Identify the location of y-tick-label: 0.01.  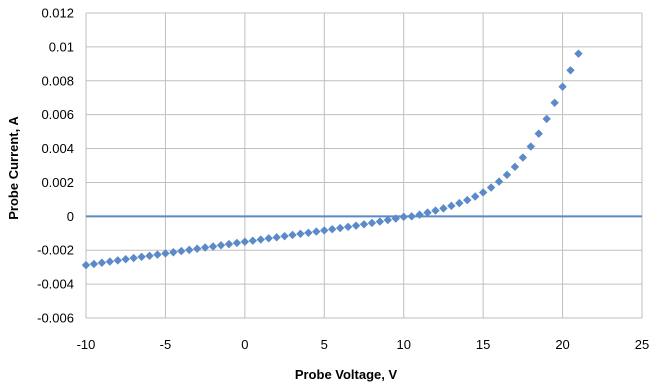
(61, 46).